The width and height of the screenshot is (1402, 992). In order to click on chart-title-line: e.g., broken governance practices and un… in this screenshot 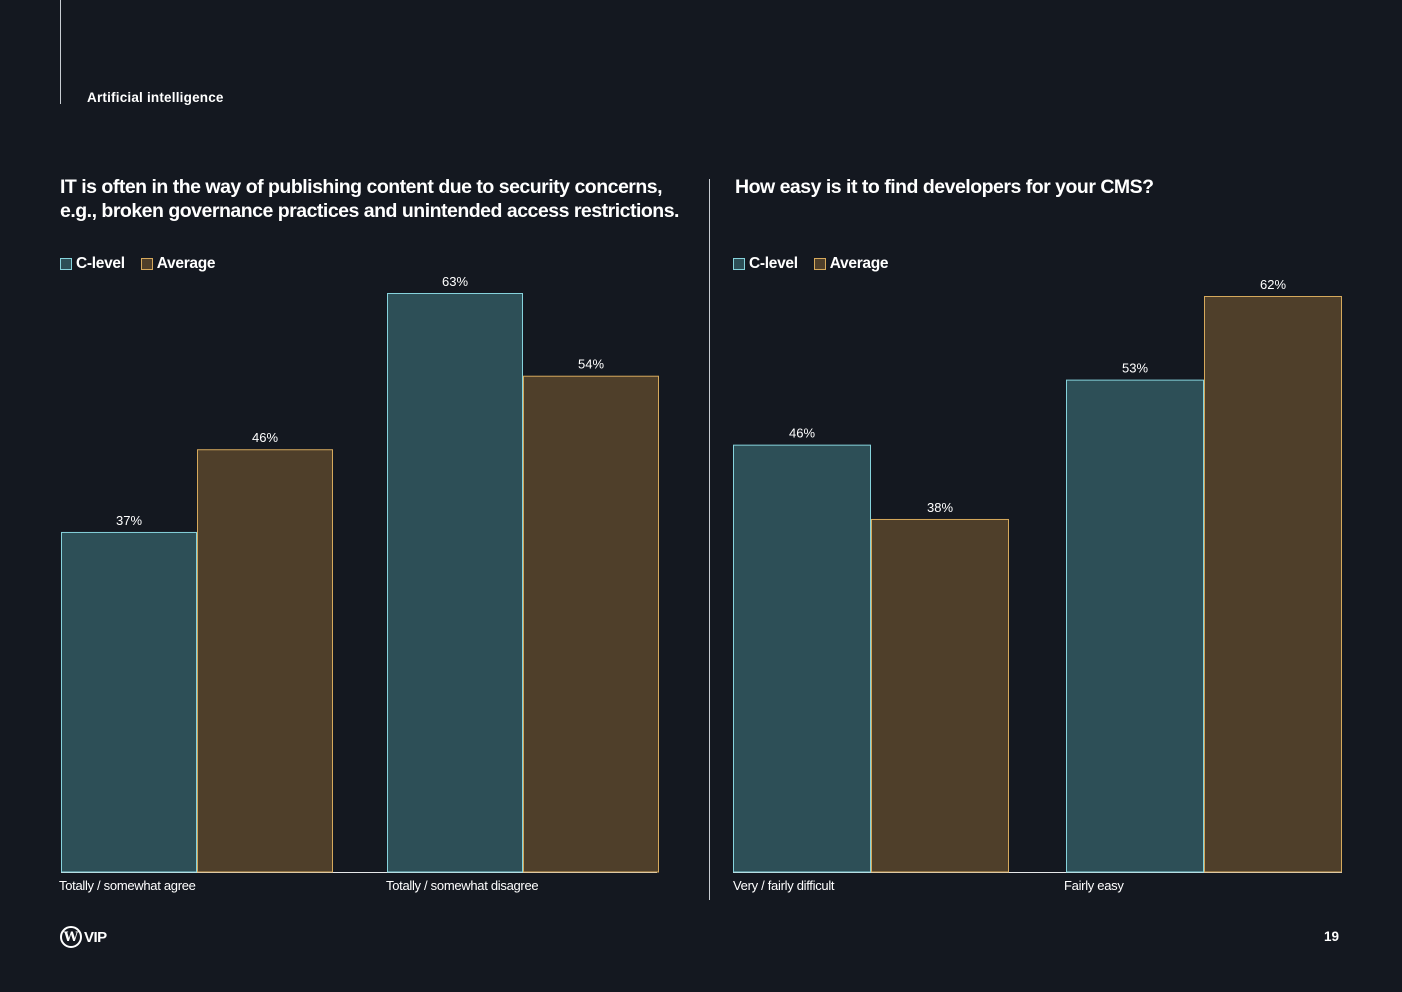, I will do `click(369, 211)`.